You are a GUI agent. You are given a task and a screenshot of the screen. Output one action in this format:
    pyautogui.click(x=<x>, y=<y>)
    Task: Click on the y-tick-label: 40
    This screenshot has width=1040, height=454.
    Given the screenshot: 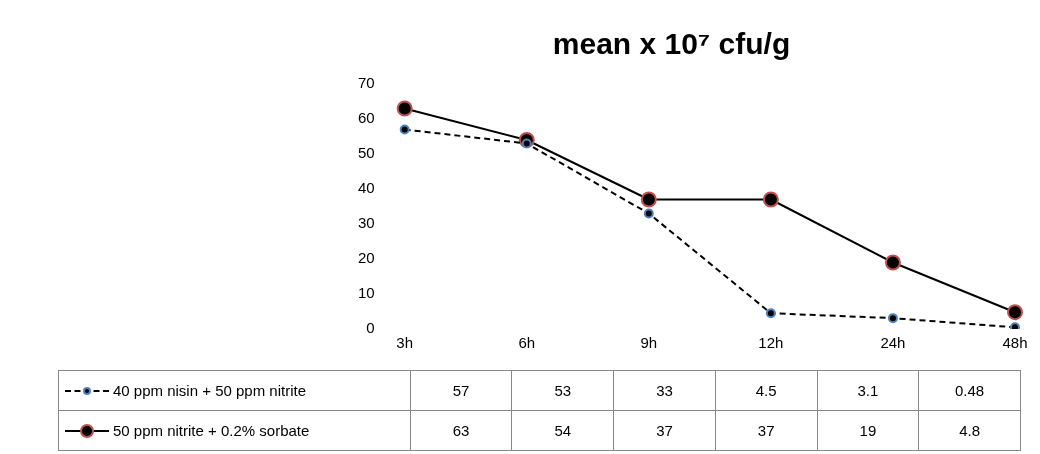 What is the action you would take?
    pyautogui.click(x=366, y=188)
    